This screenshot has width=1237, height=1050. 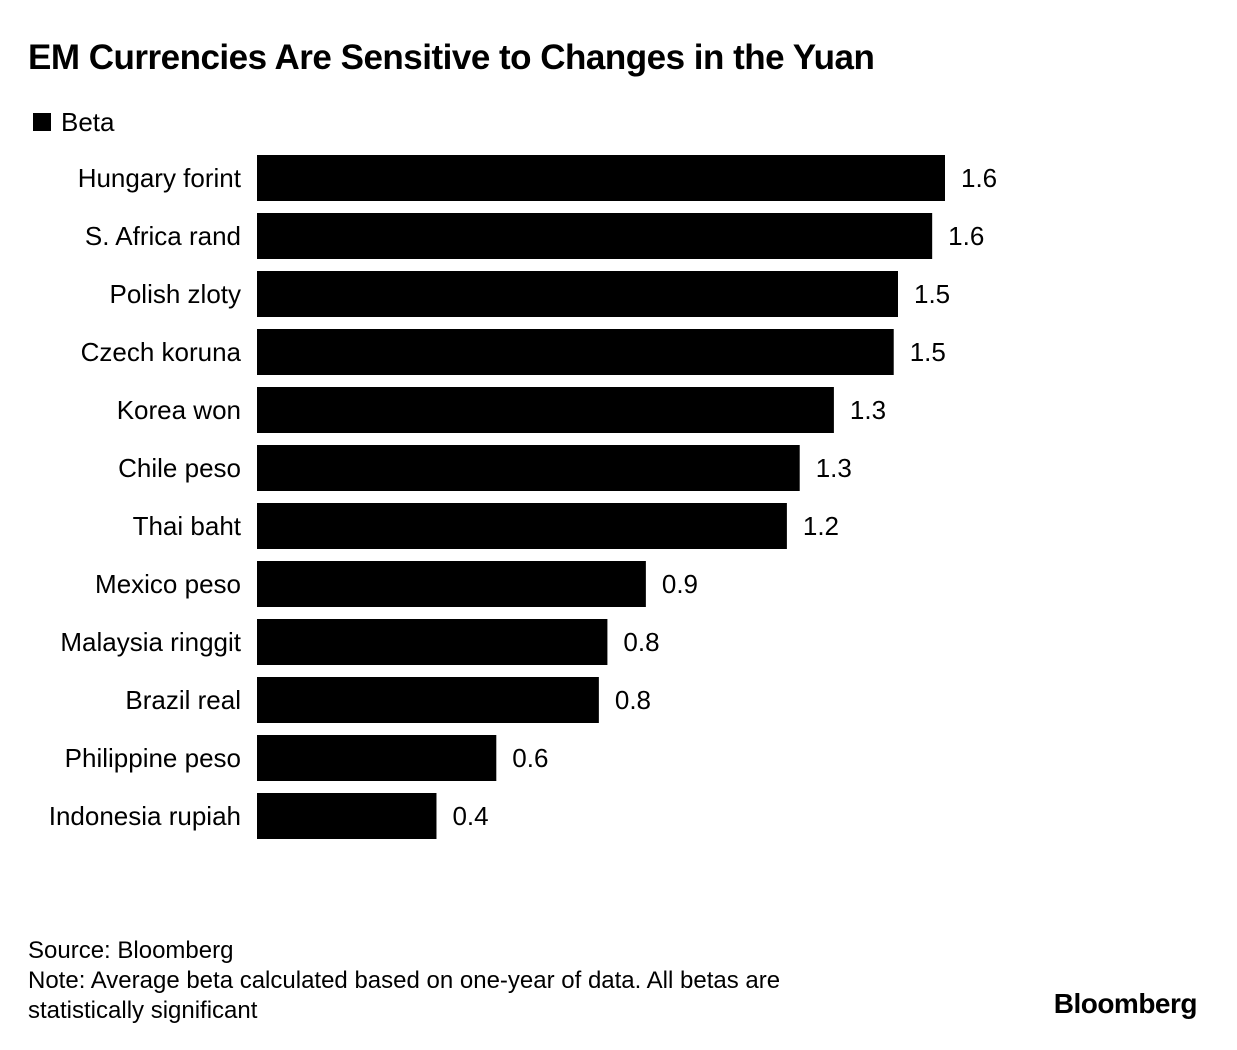 I want to click on value-label: 0.6, so click(x=530, y=758).